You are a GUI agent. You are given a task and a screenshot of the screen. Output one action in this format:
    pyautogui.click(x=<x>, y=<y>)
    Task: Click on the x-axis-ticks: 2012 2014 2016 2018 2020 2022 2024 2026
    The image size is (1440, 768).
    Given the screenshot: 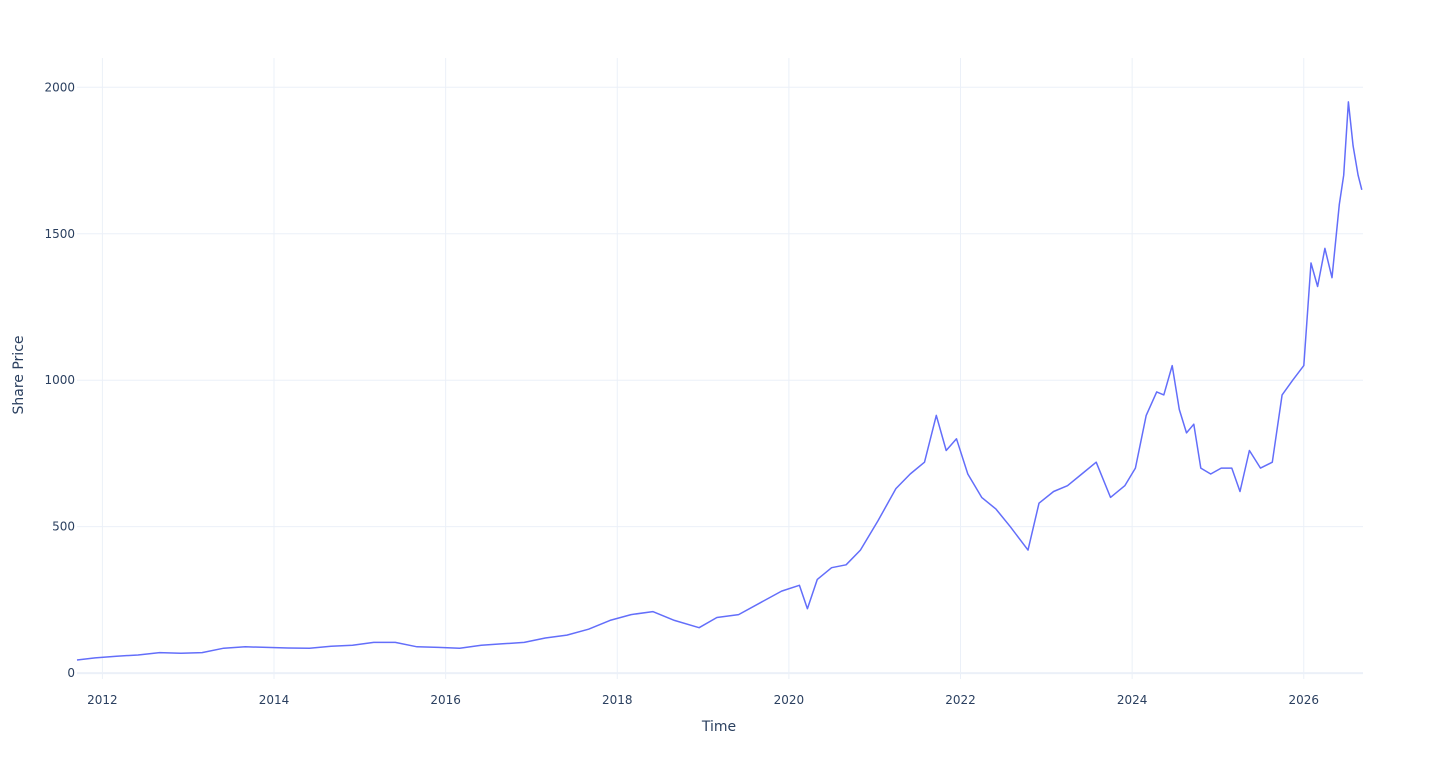 What is the action you would take?
    pyautogui.click(x=703, y=700)
    